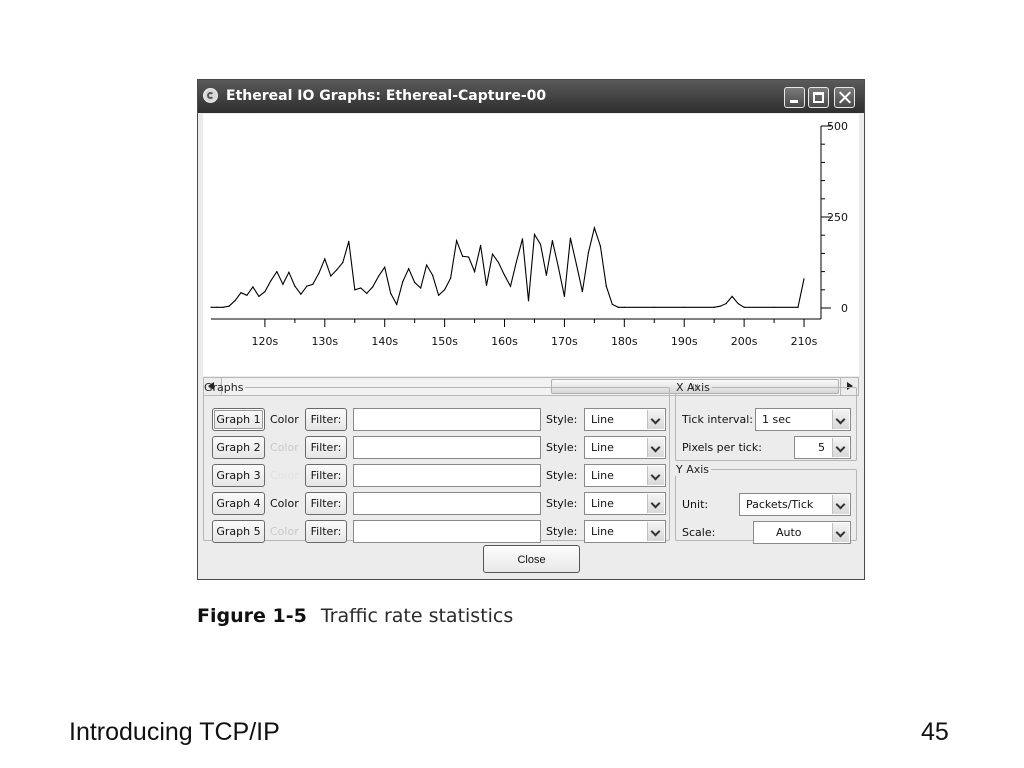  What do you see at coordinates (238, 447) in the screenshot?
I see `graph-2-button: Graph 2` at bounding box center [238, 447].